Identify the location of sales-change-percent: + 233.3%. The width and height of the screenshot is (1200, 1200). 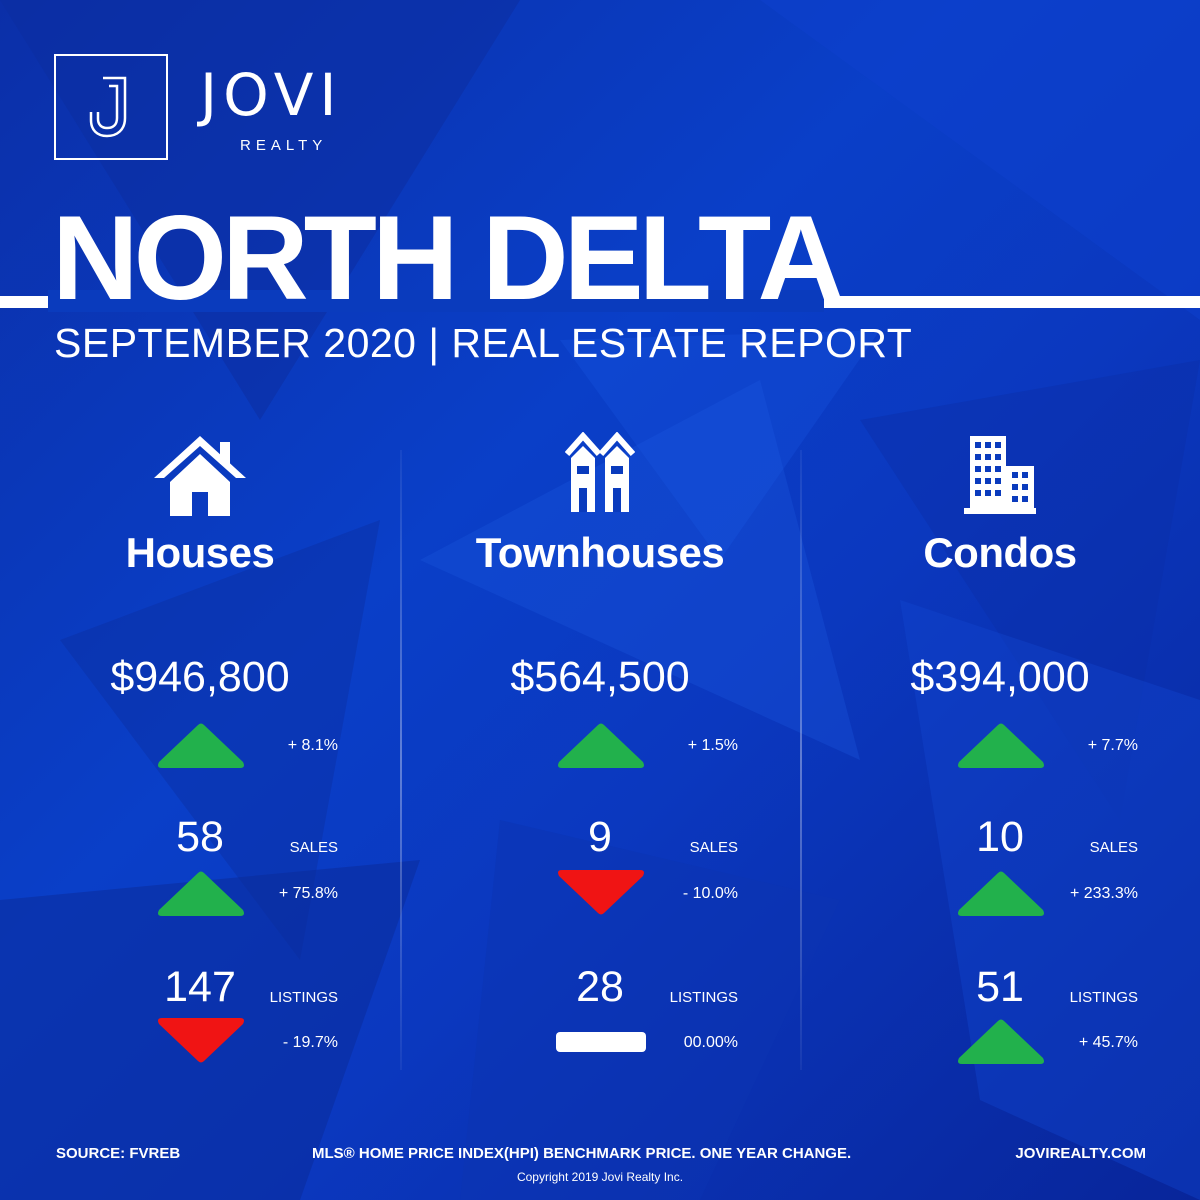
(1103, 893).